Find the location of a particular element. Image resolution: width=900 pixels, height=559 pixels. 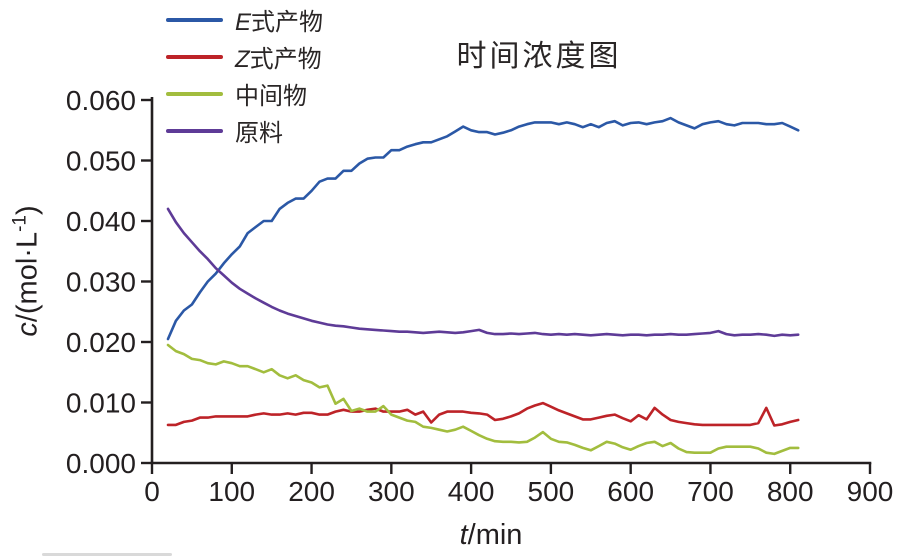

legend-label-z-product: Z式产物 is located at coordinates (278, 56).